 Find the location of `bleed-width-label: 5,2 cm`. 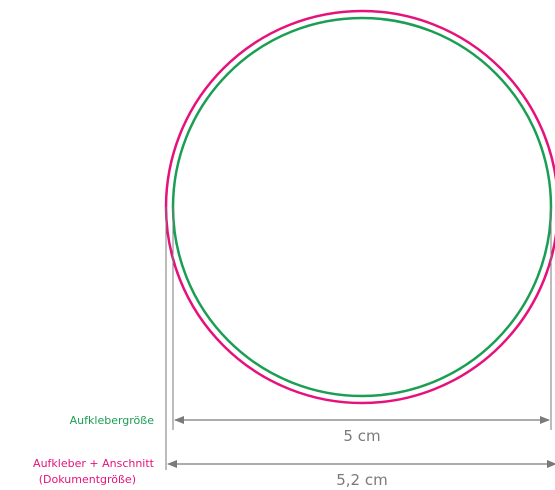

bleed-width-label: 5,2 cm is located at coordinates (361, 480).